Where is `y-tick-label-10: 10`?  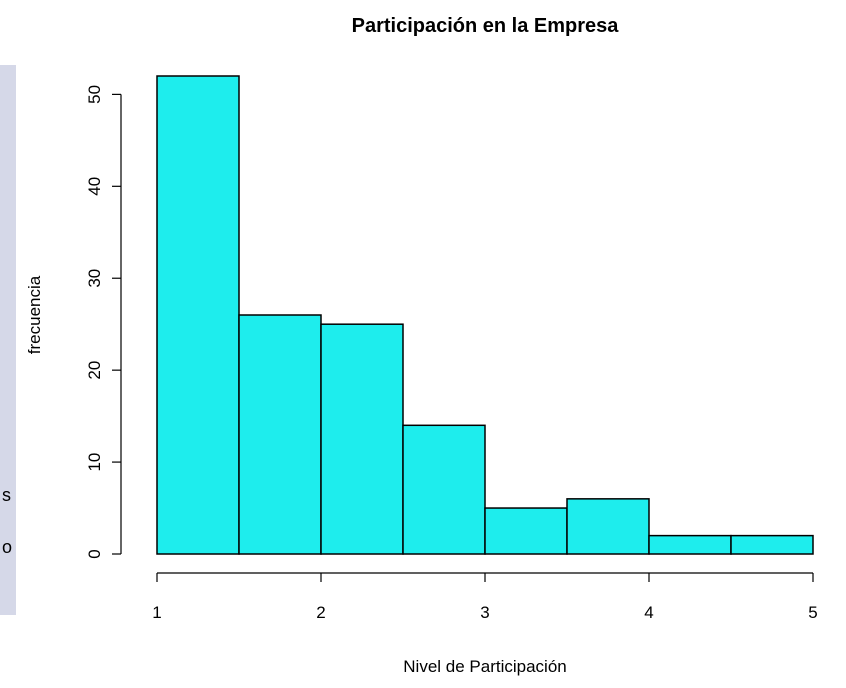 y-tick-label-10: 10 is located at coordinates (94, 462).